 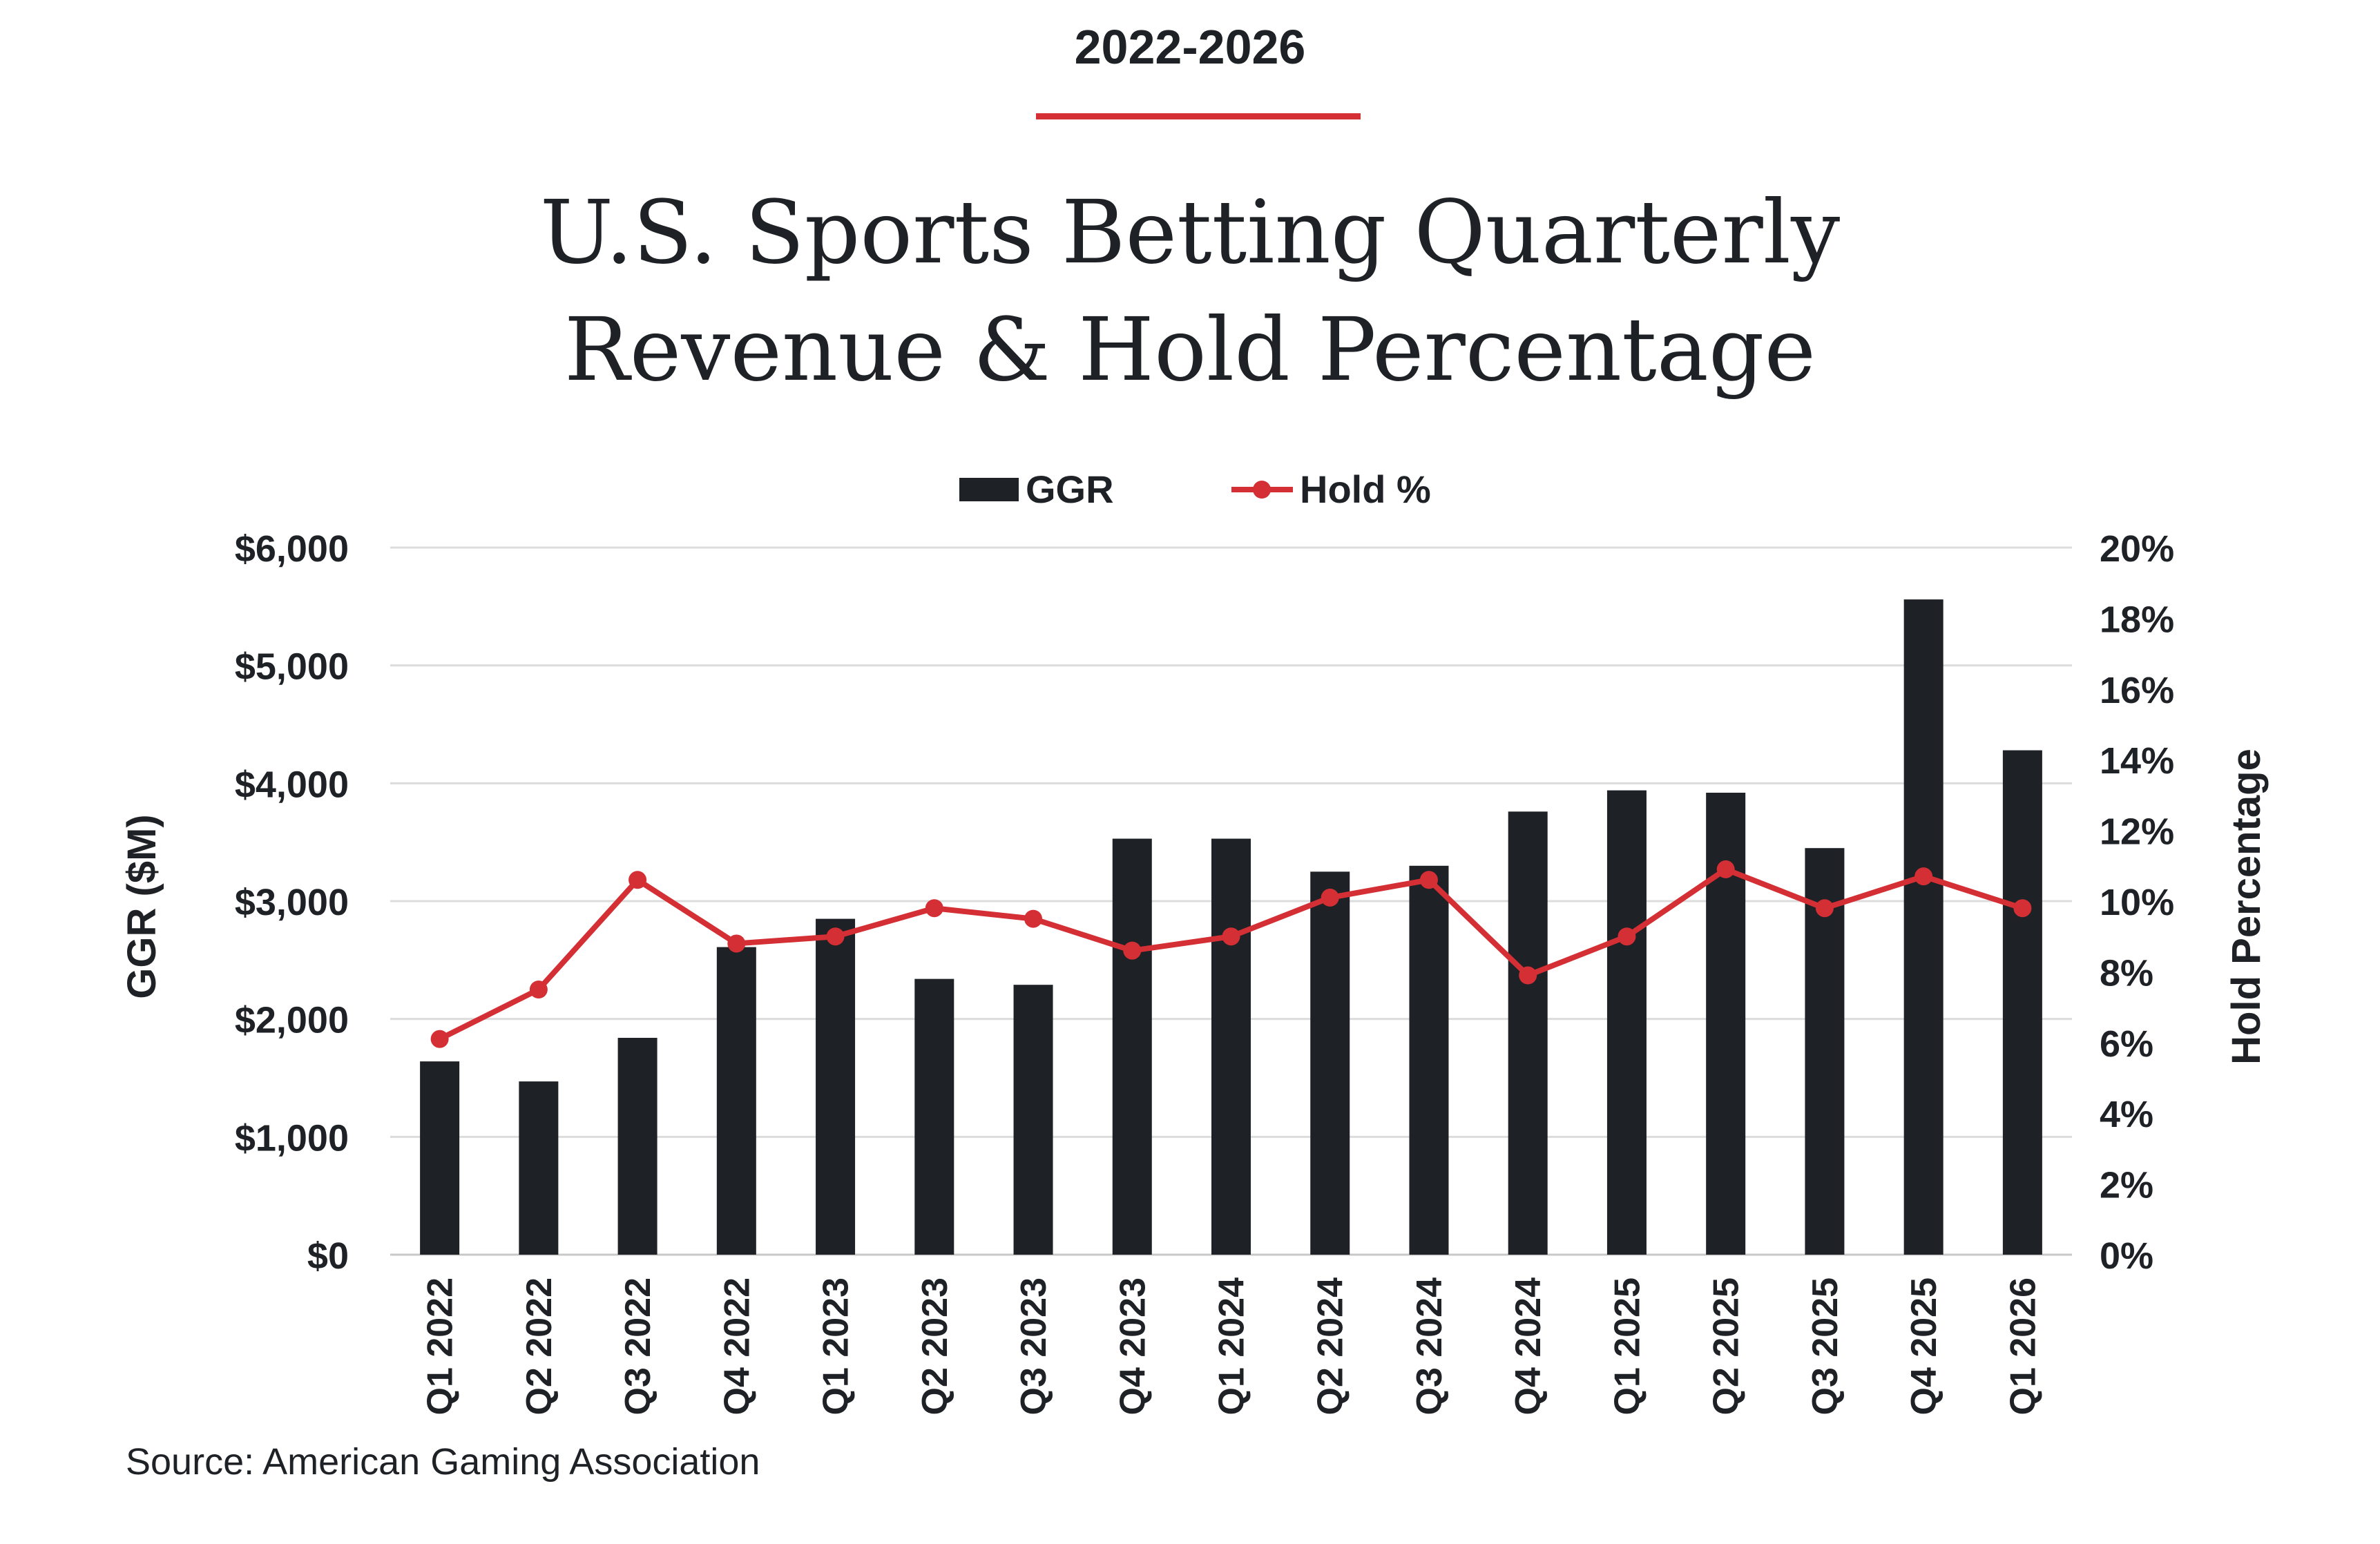 I want to click on x-tick-label: Q2 2022, so click(x=539, y=1346).